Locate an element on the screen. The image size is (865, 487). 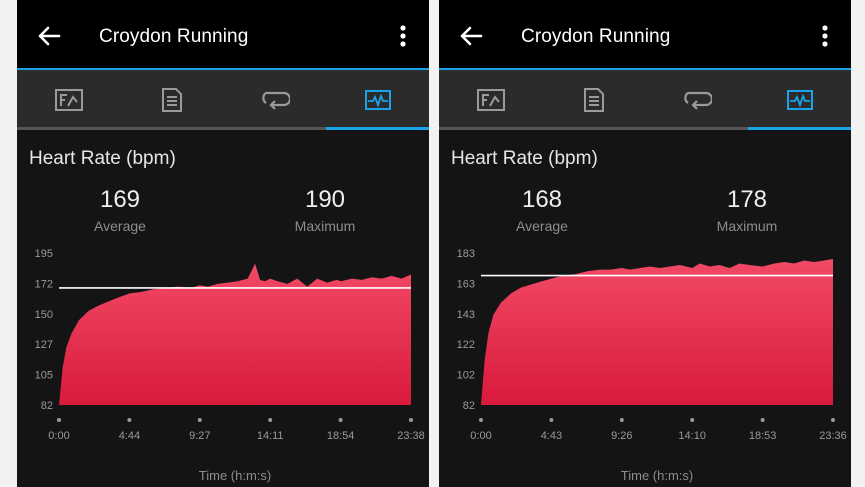
x-tick-label: 18:54 is located at coordinates (341, 436).